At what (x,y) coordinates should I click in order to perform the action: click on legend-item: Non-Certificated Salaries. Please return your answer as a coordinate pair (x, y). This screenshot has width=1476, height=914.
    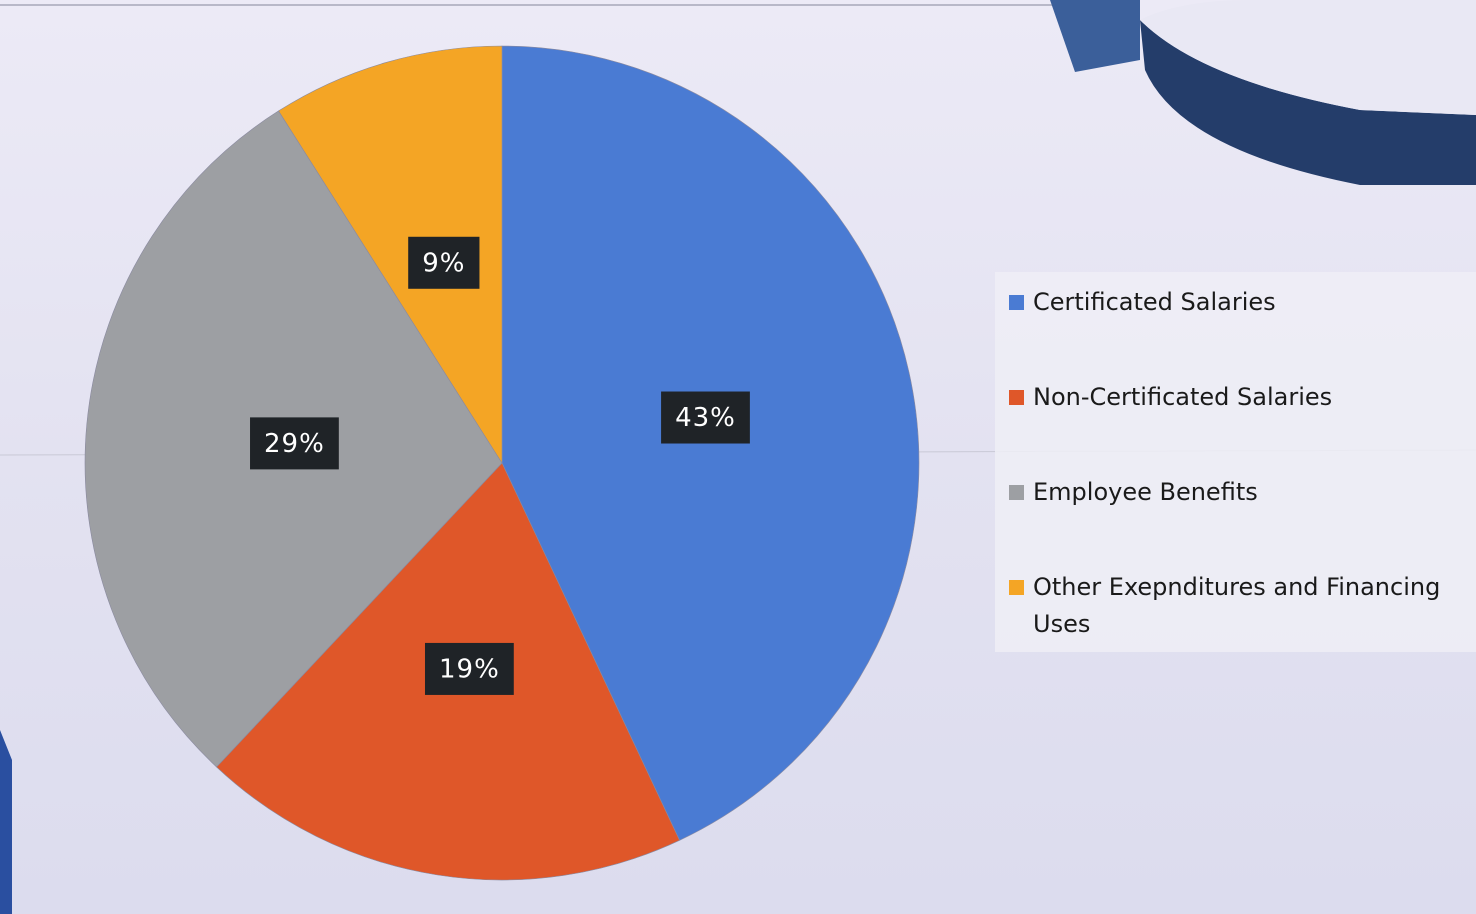
    Looking at the image, I should click on (1241, 397).